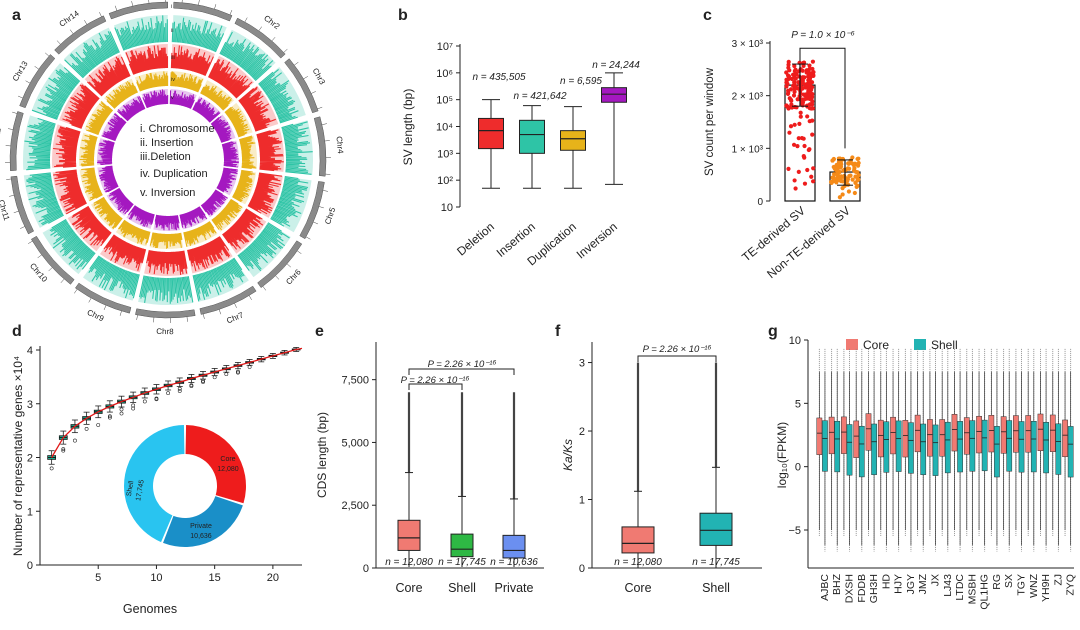 This screenshot has width=1080, height=630. What do you see at coordinates (69, 19) in the screenshot?
I see `chromosome-label: Chr14` at bounding box center [69, 19].